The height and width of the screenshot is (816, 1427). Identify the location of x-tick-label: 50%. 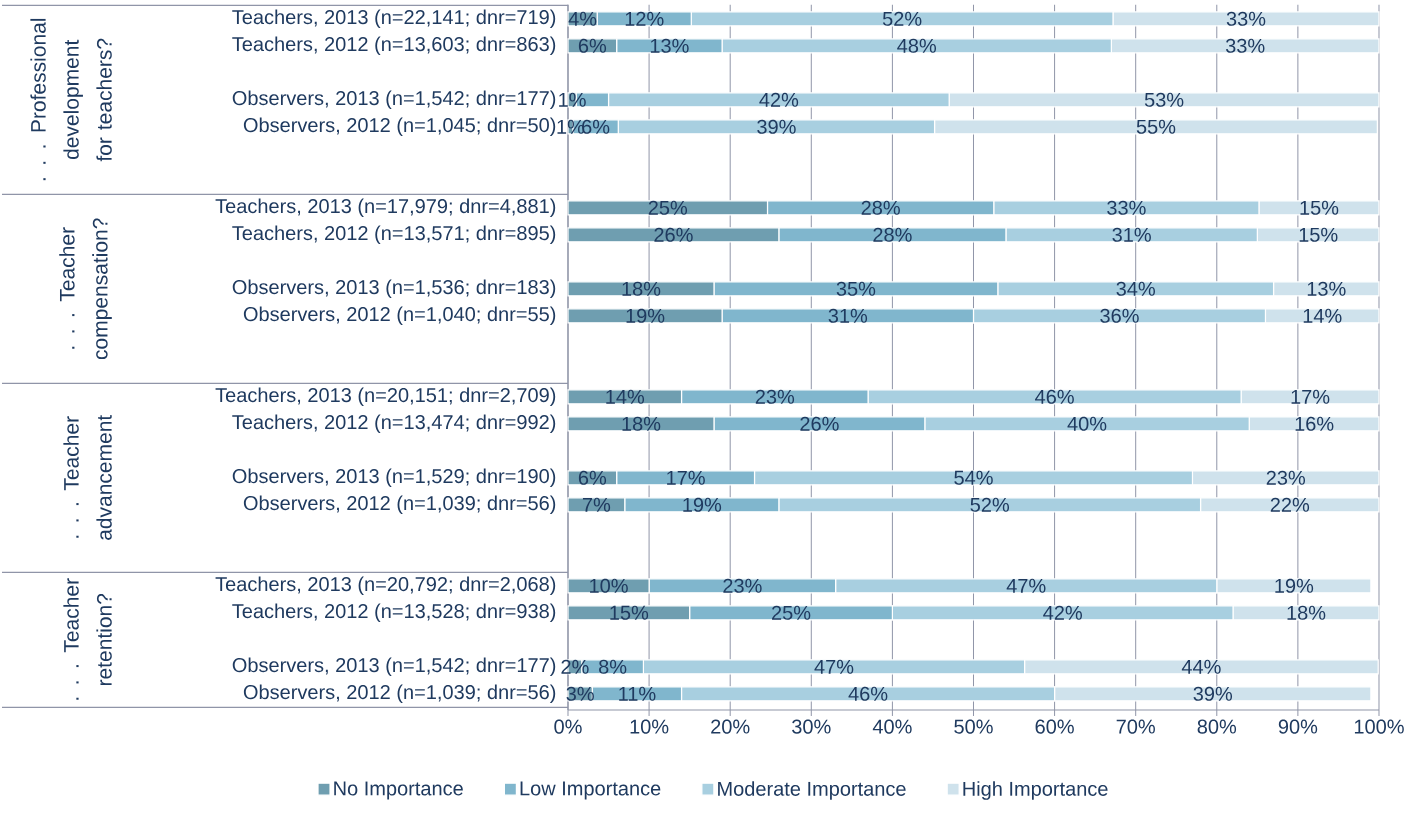
(973, 726).